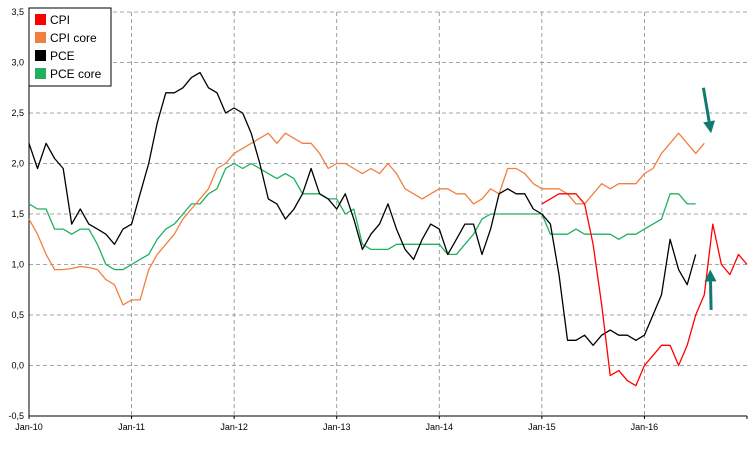 This screenshot has width=755, height=449. What do you see at coordinates (709, 198) in the screenshot?
I see `arrow-annotations` at bounding box center [709, 198].